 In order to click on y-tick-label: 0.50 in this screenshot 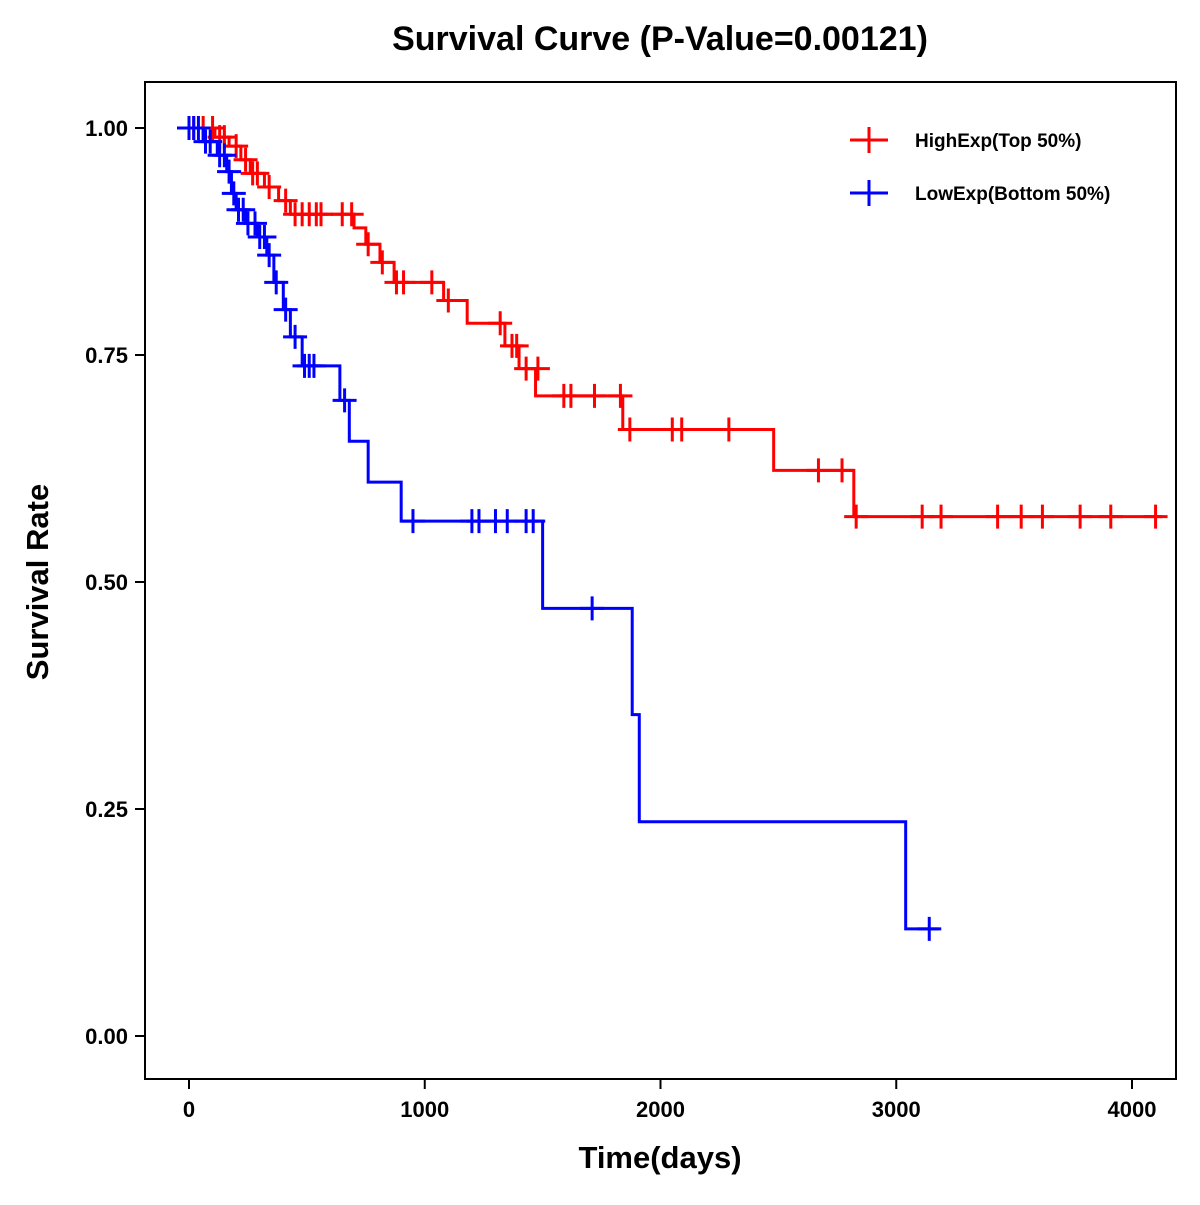, I will do `click(106, 582)`.